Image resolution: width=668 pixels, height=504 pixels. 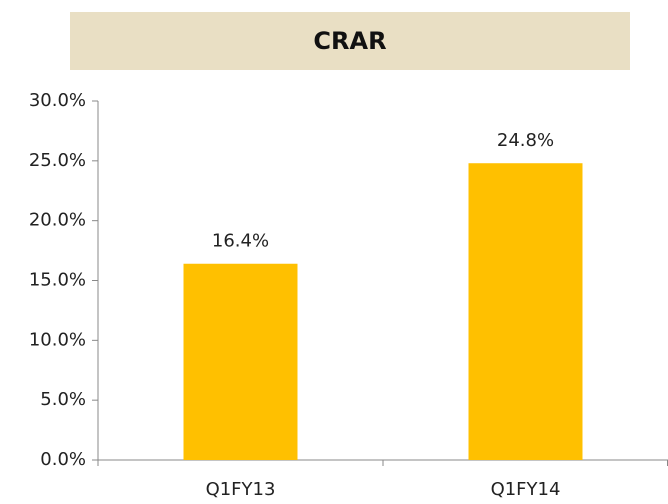 What do you see at coordinates (525, 140) in the screenshot?
I see `data-label: 24.8%` at bounding box center [525, 140].